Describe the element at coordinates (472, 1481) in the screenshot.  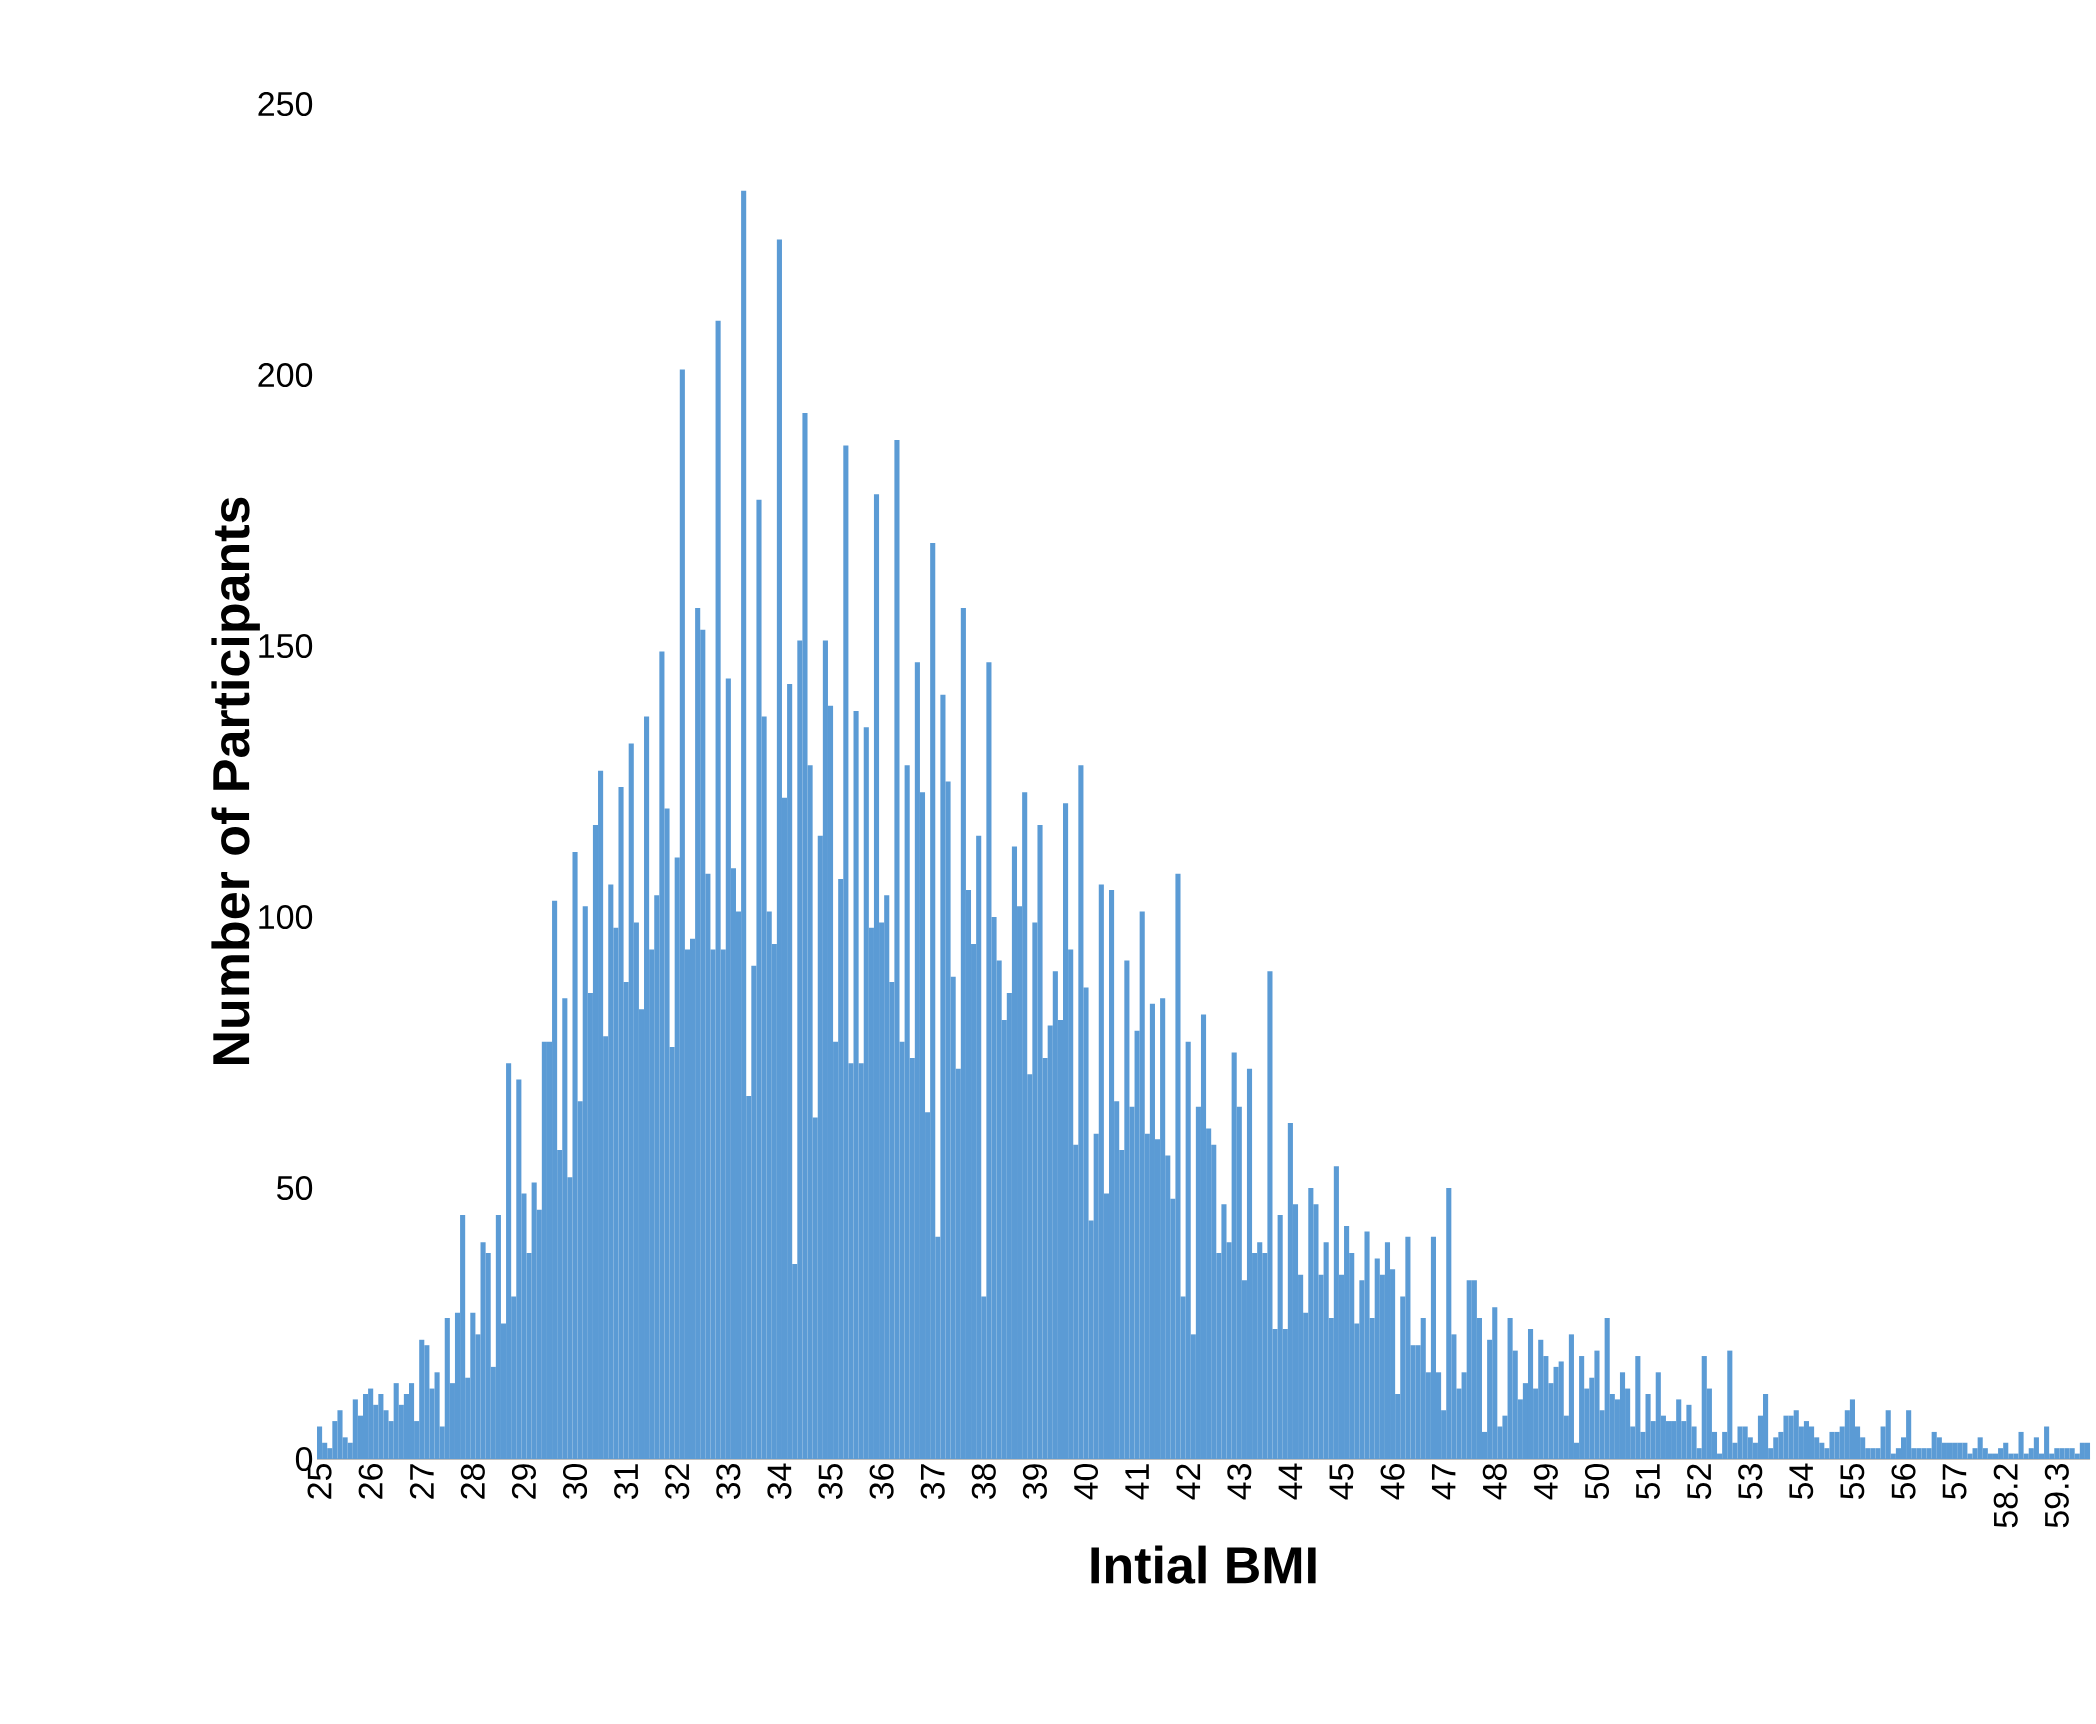
I see `x-tick-label: 28` at that location.